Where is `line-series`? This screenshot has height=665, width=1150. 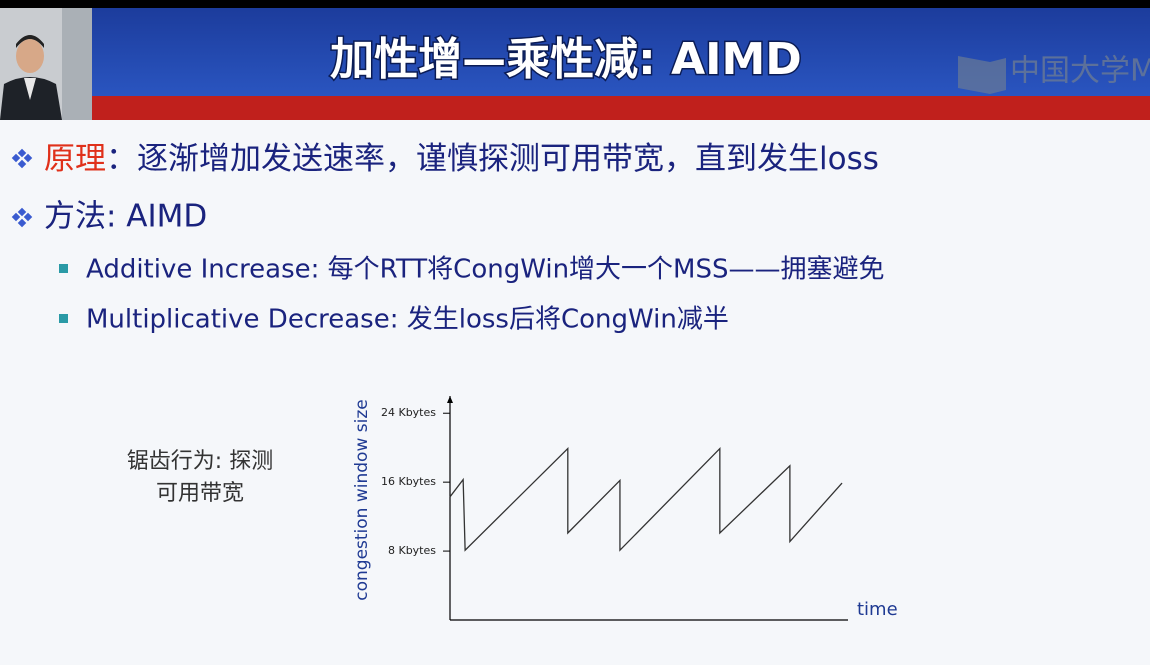 line-series is located at coordinates (646, 499).